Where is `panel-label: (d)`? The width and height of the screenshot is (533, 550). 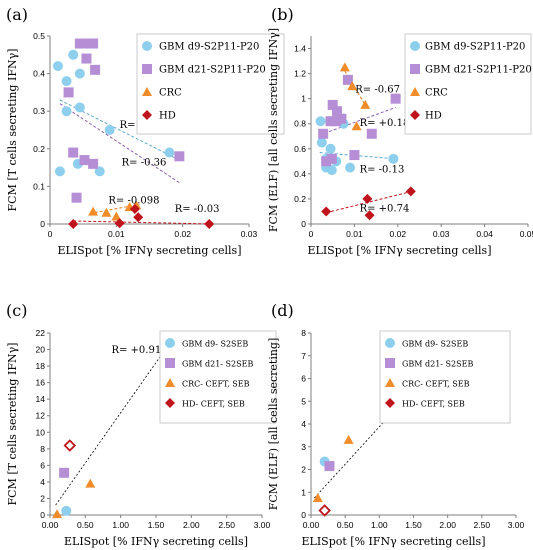
panel-label: (d) is located at coordinates (282, 310).